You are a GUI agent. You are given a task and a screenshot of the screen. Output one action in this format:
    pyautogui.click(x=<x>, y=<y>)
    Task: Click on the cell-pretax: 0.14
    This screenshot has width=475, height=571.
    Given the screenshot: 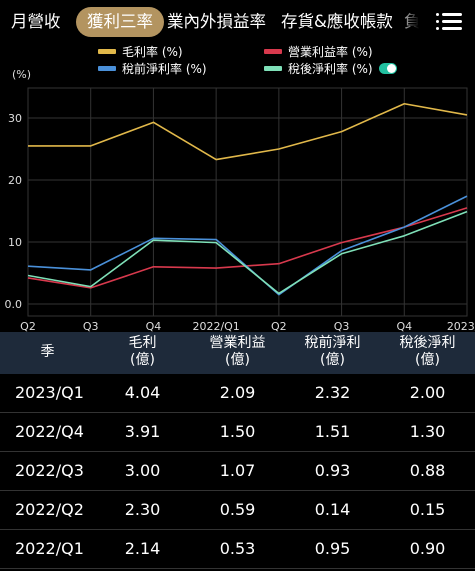 What is the action you would take?
    pyautogui.click(x=332, y=509)
    